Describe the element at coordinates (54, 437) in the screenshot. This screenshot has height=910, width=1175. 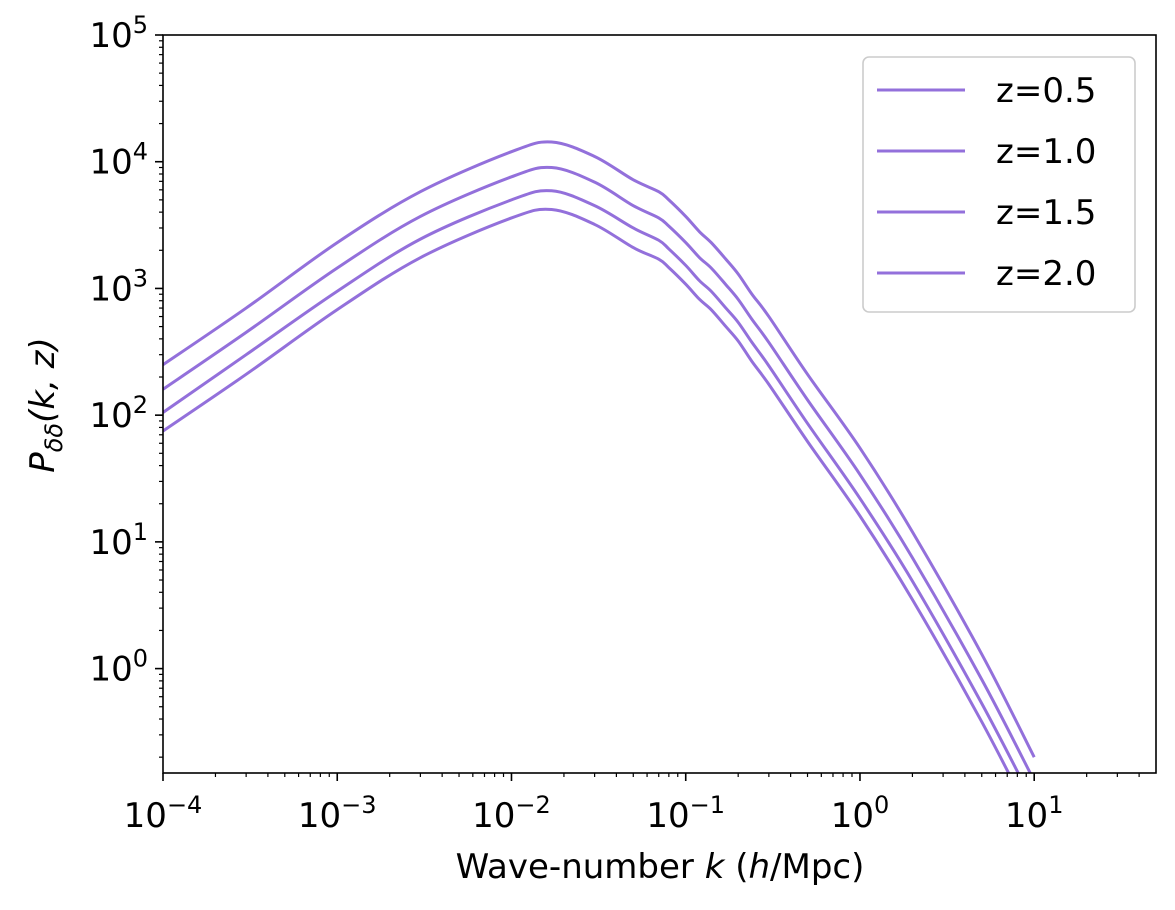
I see `y-axis-label-sub: δδ` at that location.